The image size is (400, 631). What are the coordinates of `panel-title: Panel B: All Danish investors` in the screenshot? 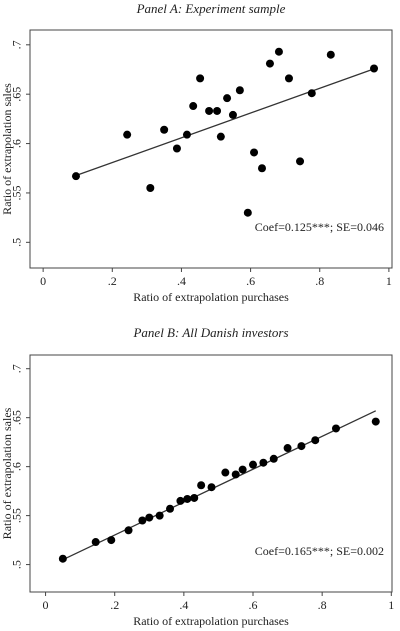 It's located at (210, 332).